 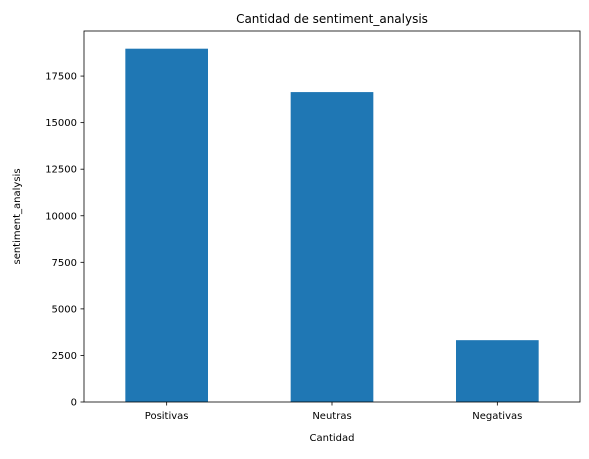 I want to click on x-ticks-group: Positivas Neutras Negativas, so click(x=333, y=412).